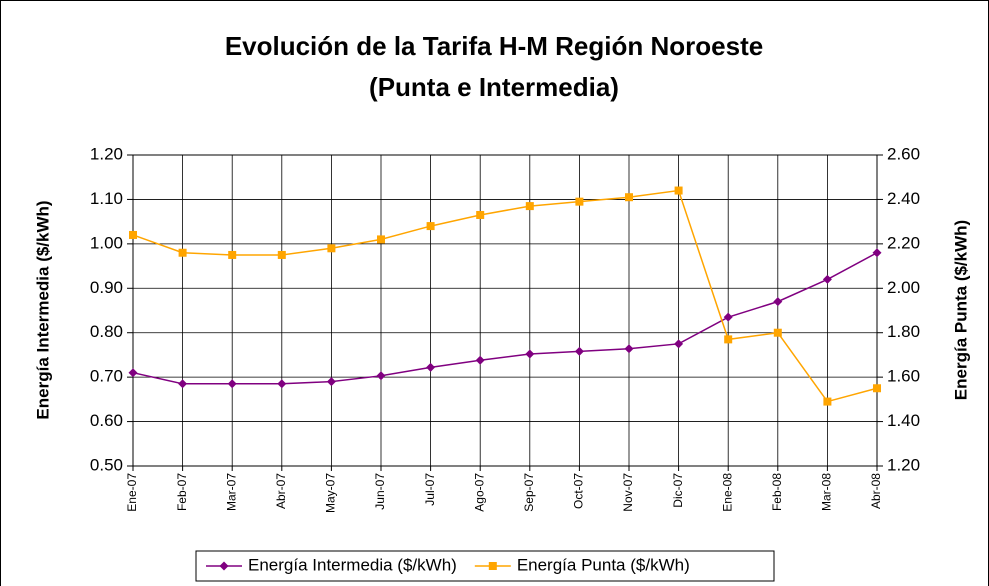 This screenshot has height=586, width=989. What do you see at coordinates (281, 491) in the screenshot?
I see `x-tick-label: Abr-07` at bounding box center [281, 491].